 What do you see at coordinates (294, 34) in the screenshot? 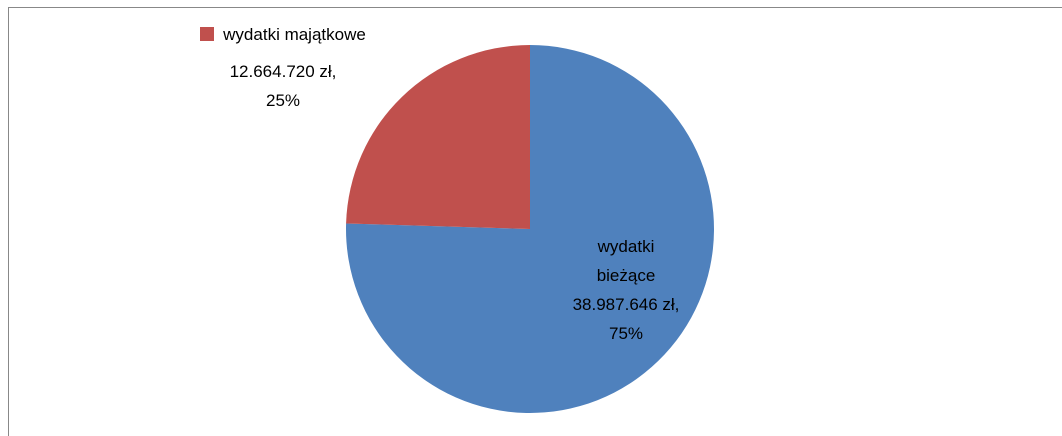
I see `category-label: wydatki majątkowe` at bounding box center [294, 34].